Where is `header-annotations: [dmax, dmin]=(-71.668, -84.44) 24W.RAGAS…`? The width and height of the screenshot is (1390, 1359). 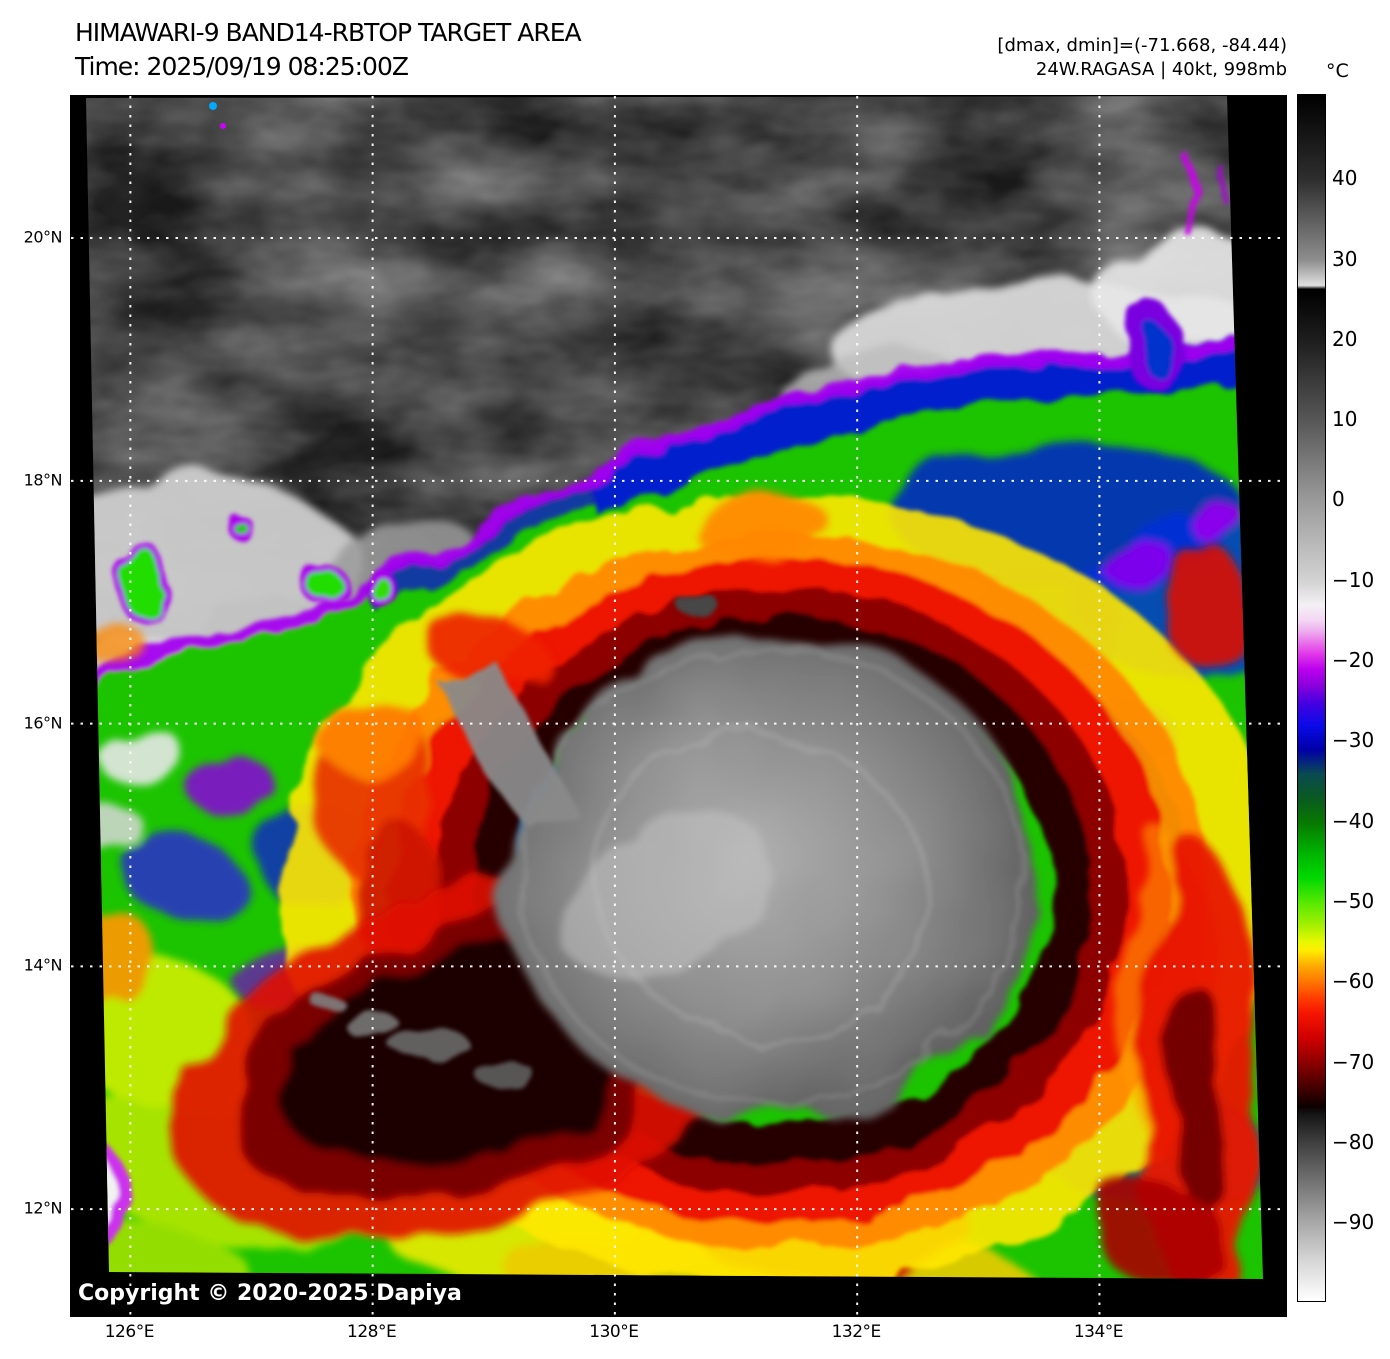
header-annotations: [dmax, dmin]=(-71.668, -84.44) 24W.RAGAS… is located at coordinates (1142, 58).